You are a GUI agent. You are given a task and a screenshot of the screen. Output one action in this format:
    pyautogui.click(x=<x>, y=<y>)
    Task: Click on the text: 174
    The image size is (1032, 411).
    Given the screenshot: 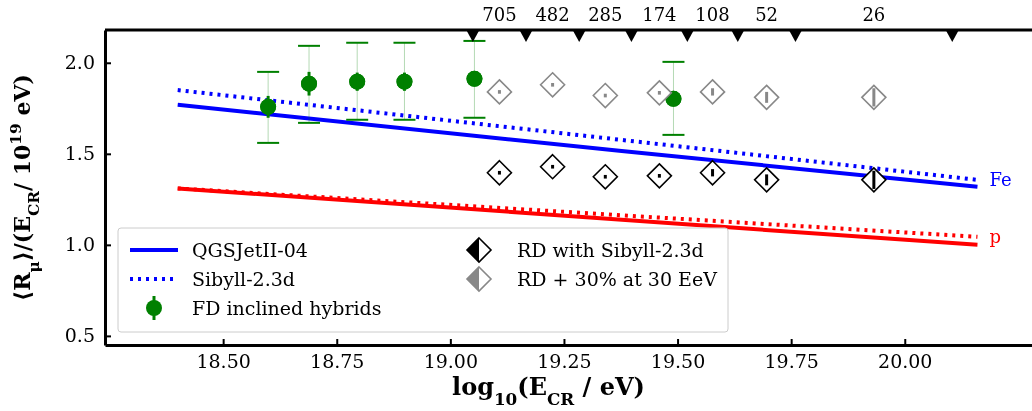 What is the action you would take?
    pyautogui.click(x=659, y=14)
    